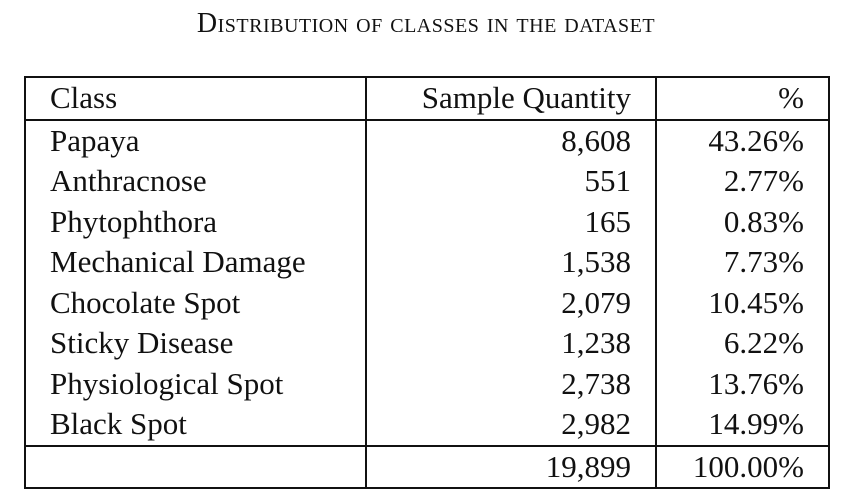 The width and height of the screenshot is (852, 504). I want to click on header-sample-quantity: Sample Quantity, so click(511, 98).